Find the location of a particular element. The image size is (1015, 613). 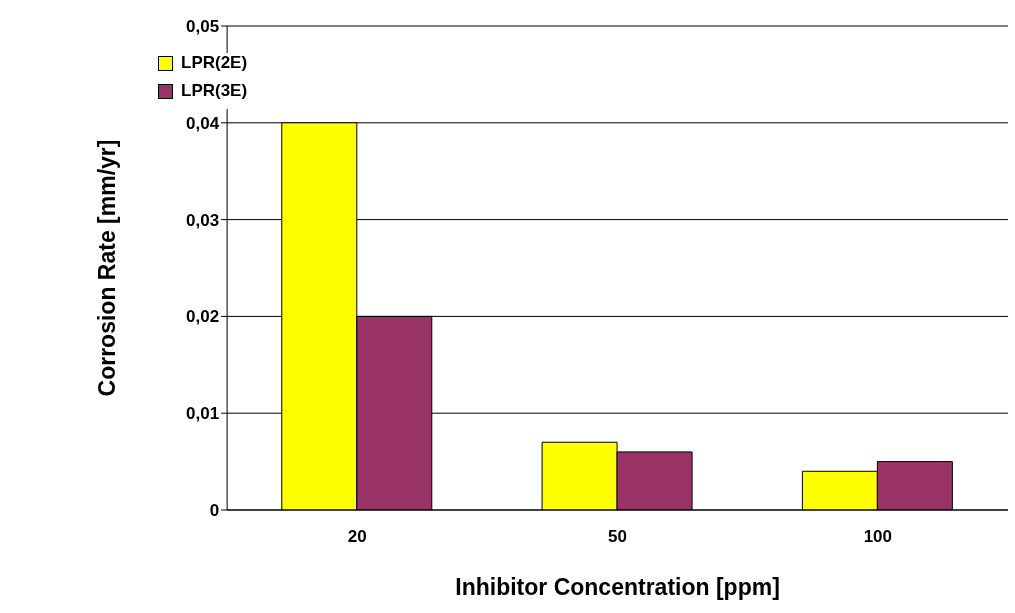

x-tick-label: 100 is located at coordinates (878, 537).